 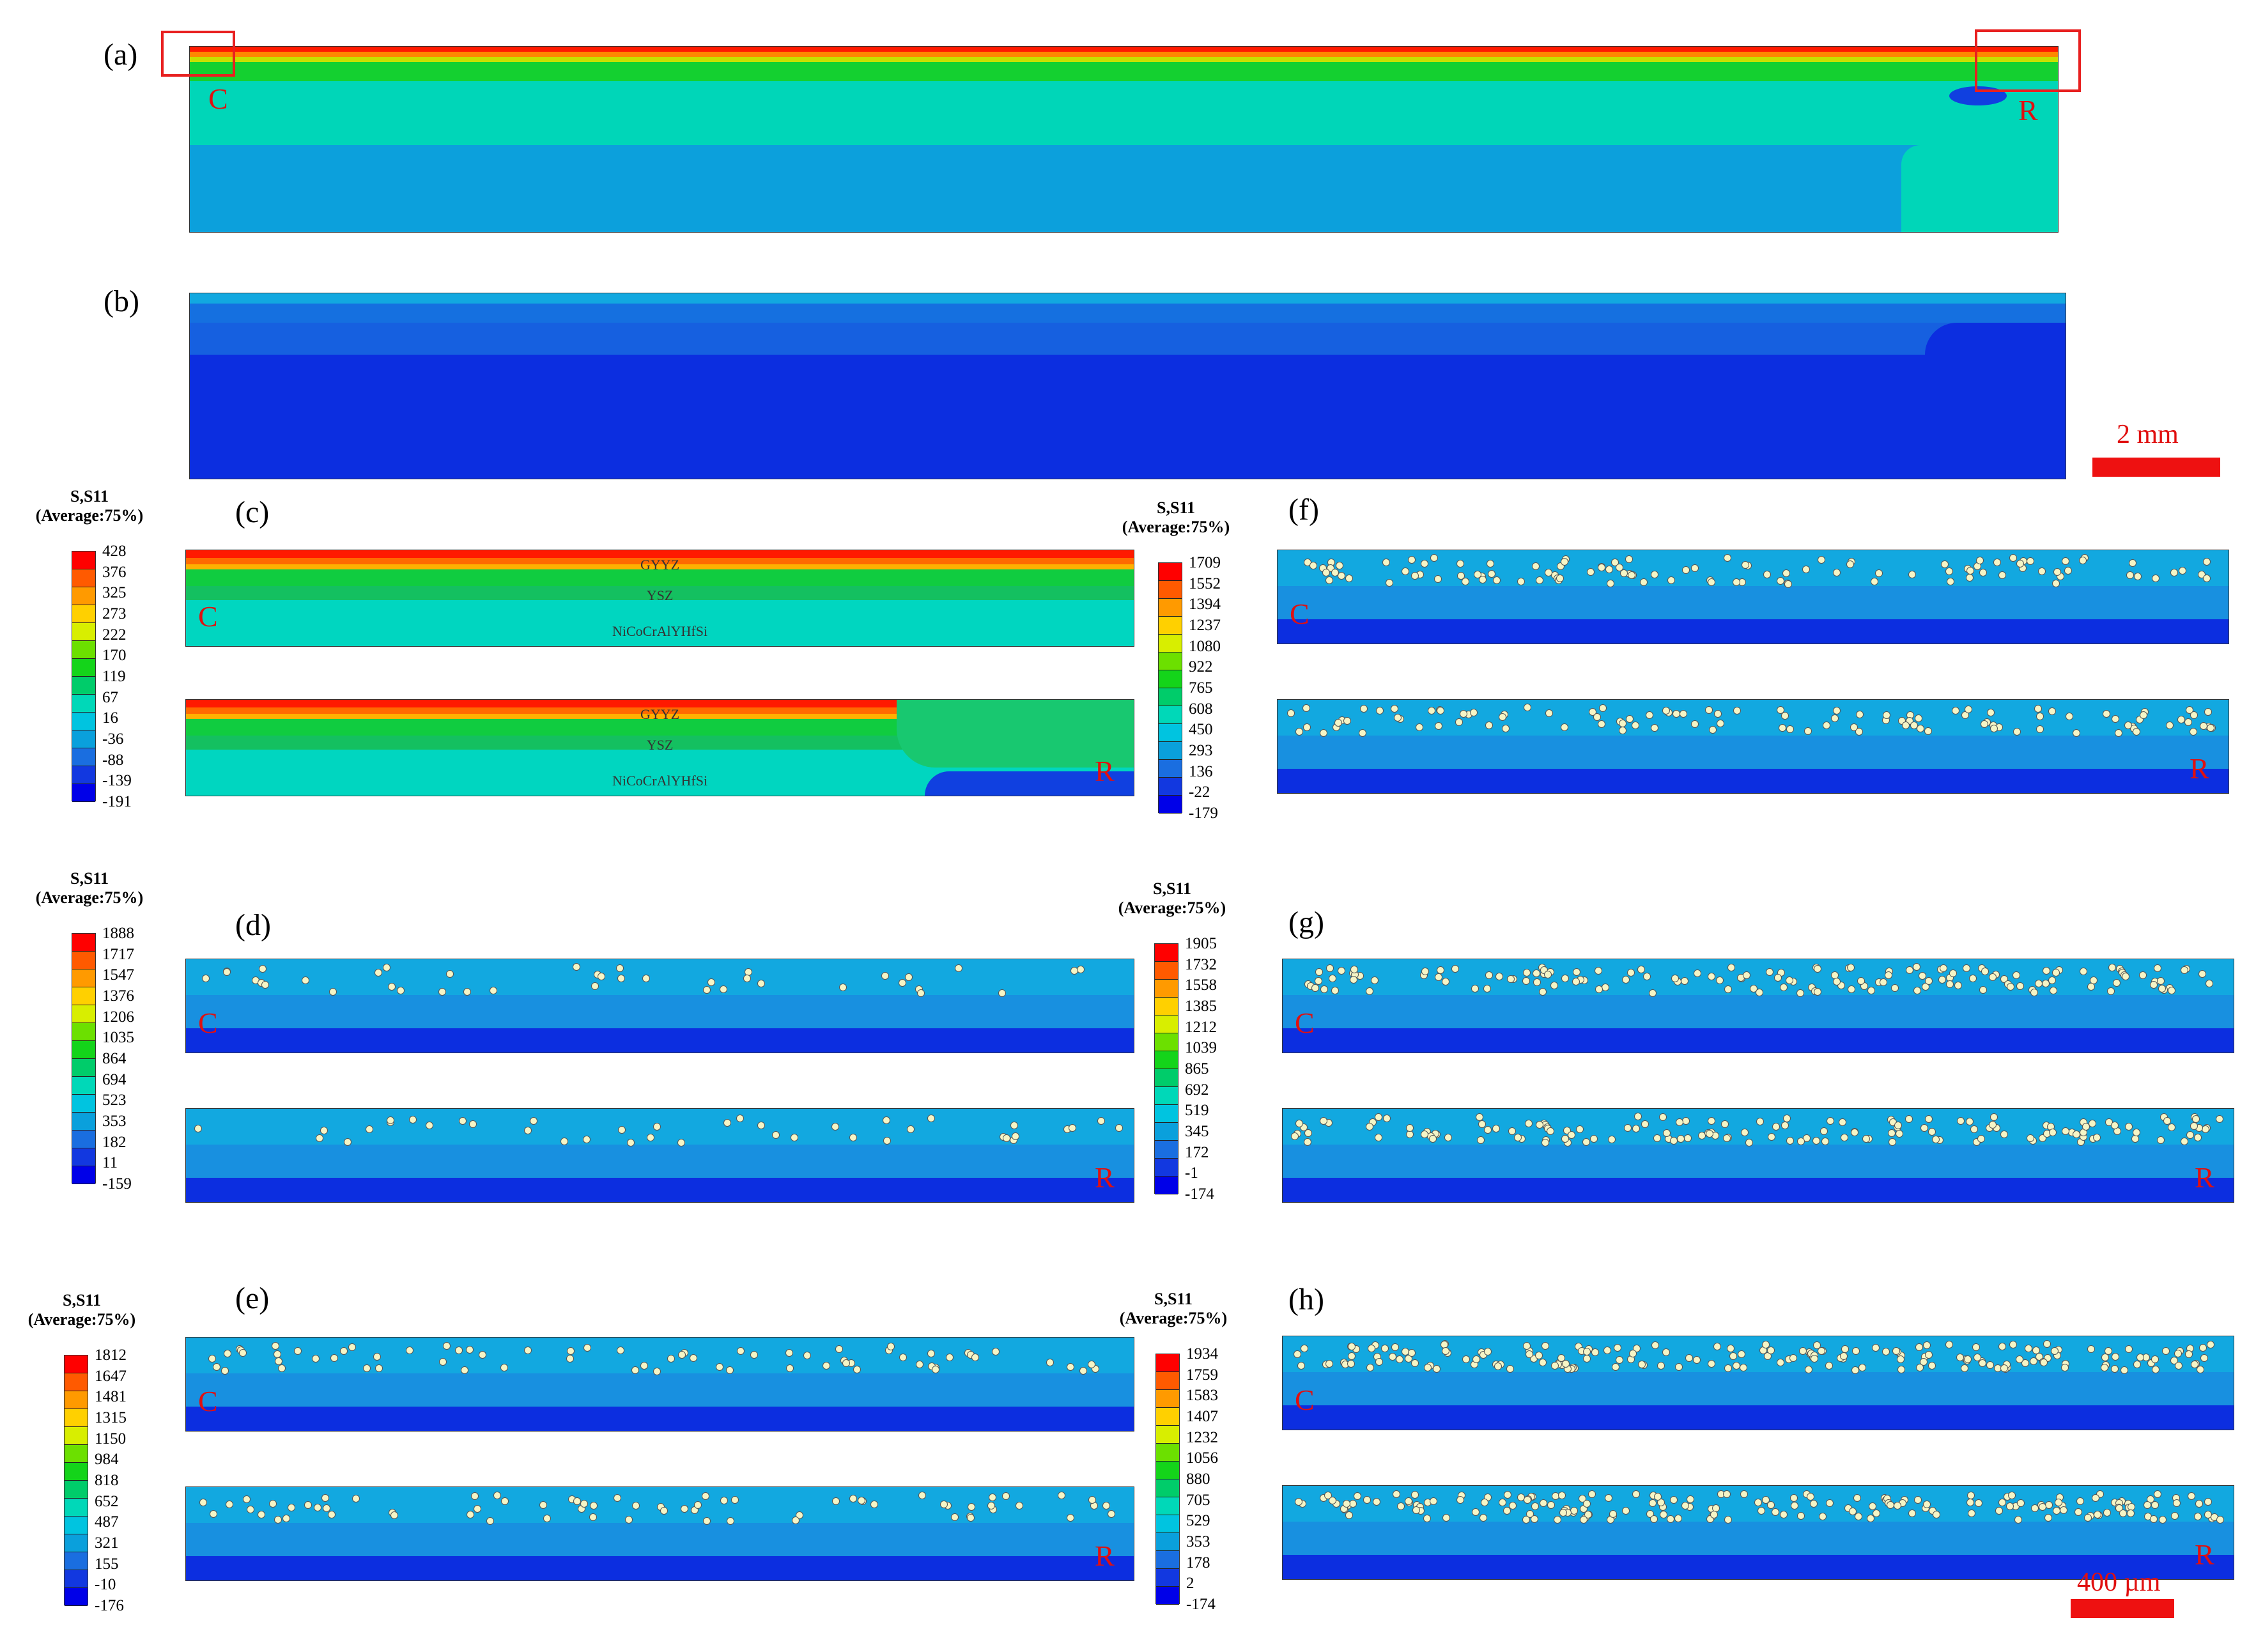 What do you see at coordinates (1202, 1458) in the screenshot?
I see `legend-tick-label: 1056` at bounding box center [1202, 1458].